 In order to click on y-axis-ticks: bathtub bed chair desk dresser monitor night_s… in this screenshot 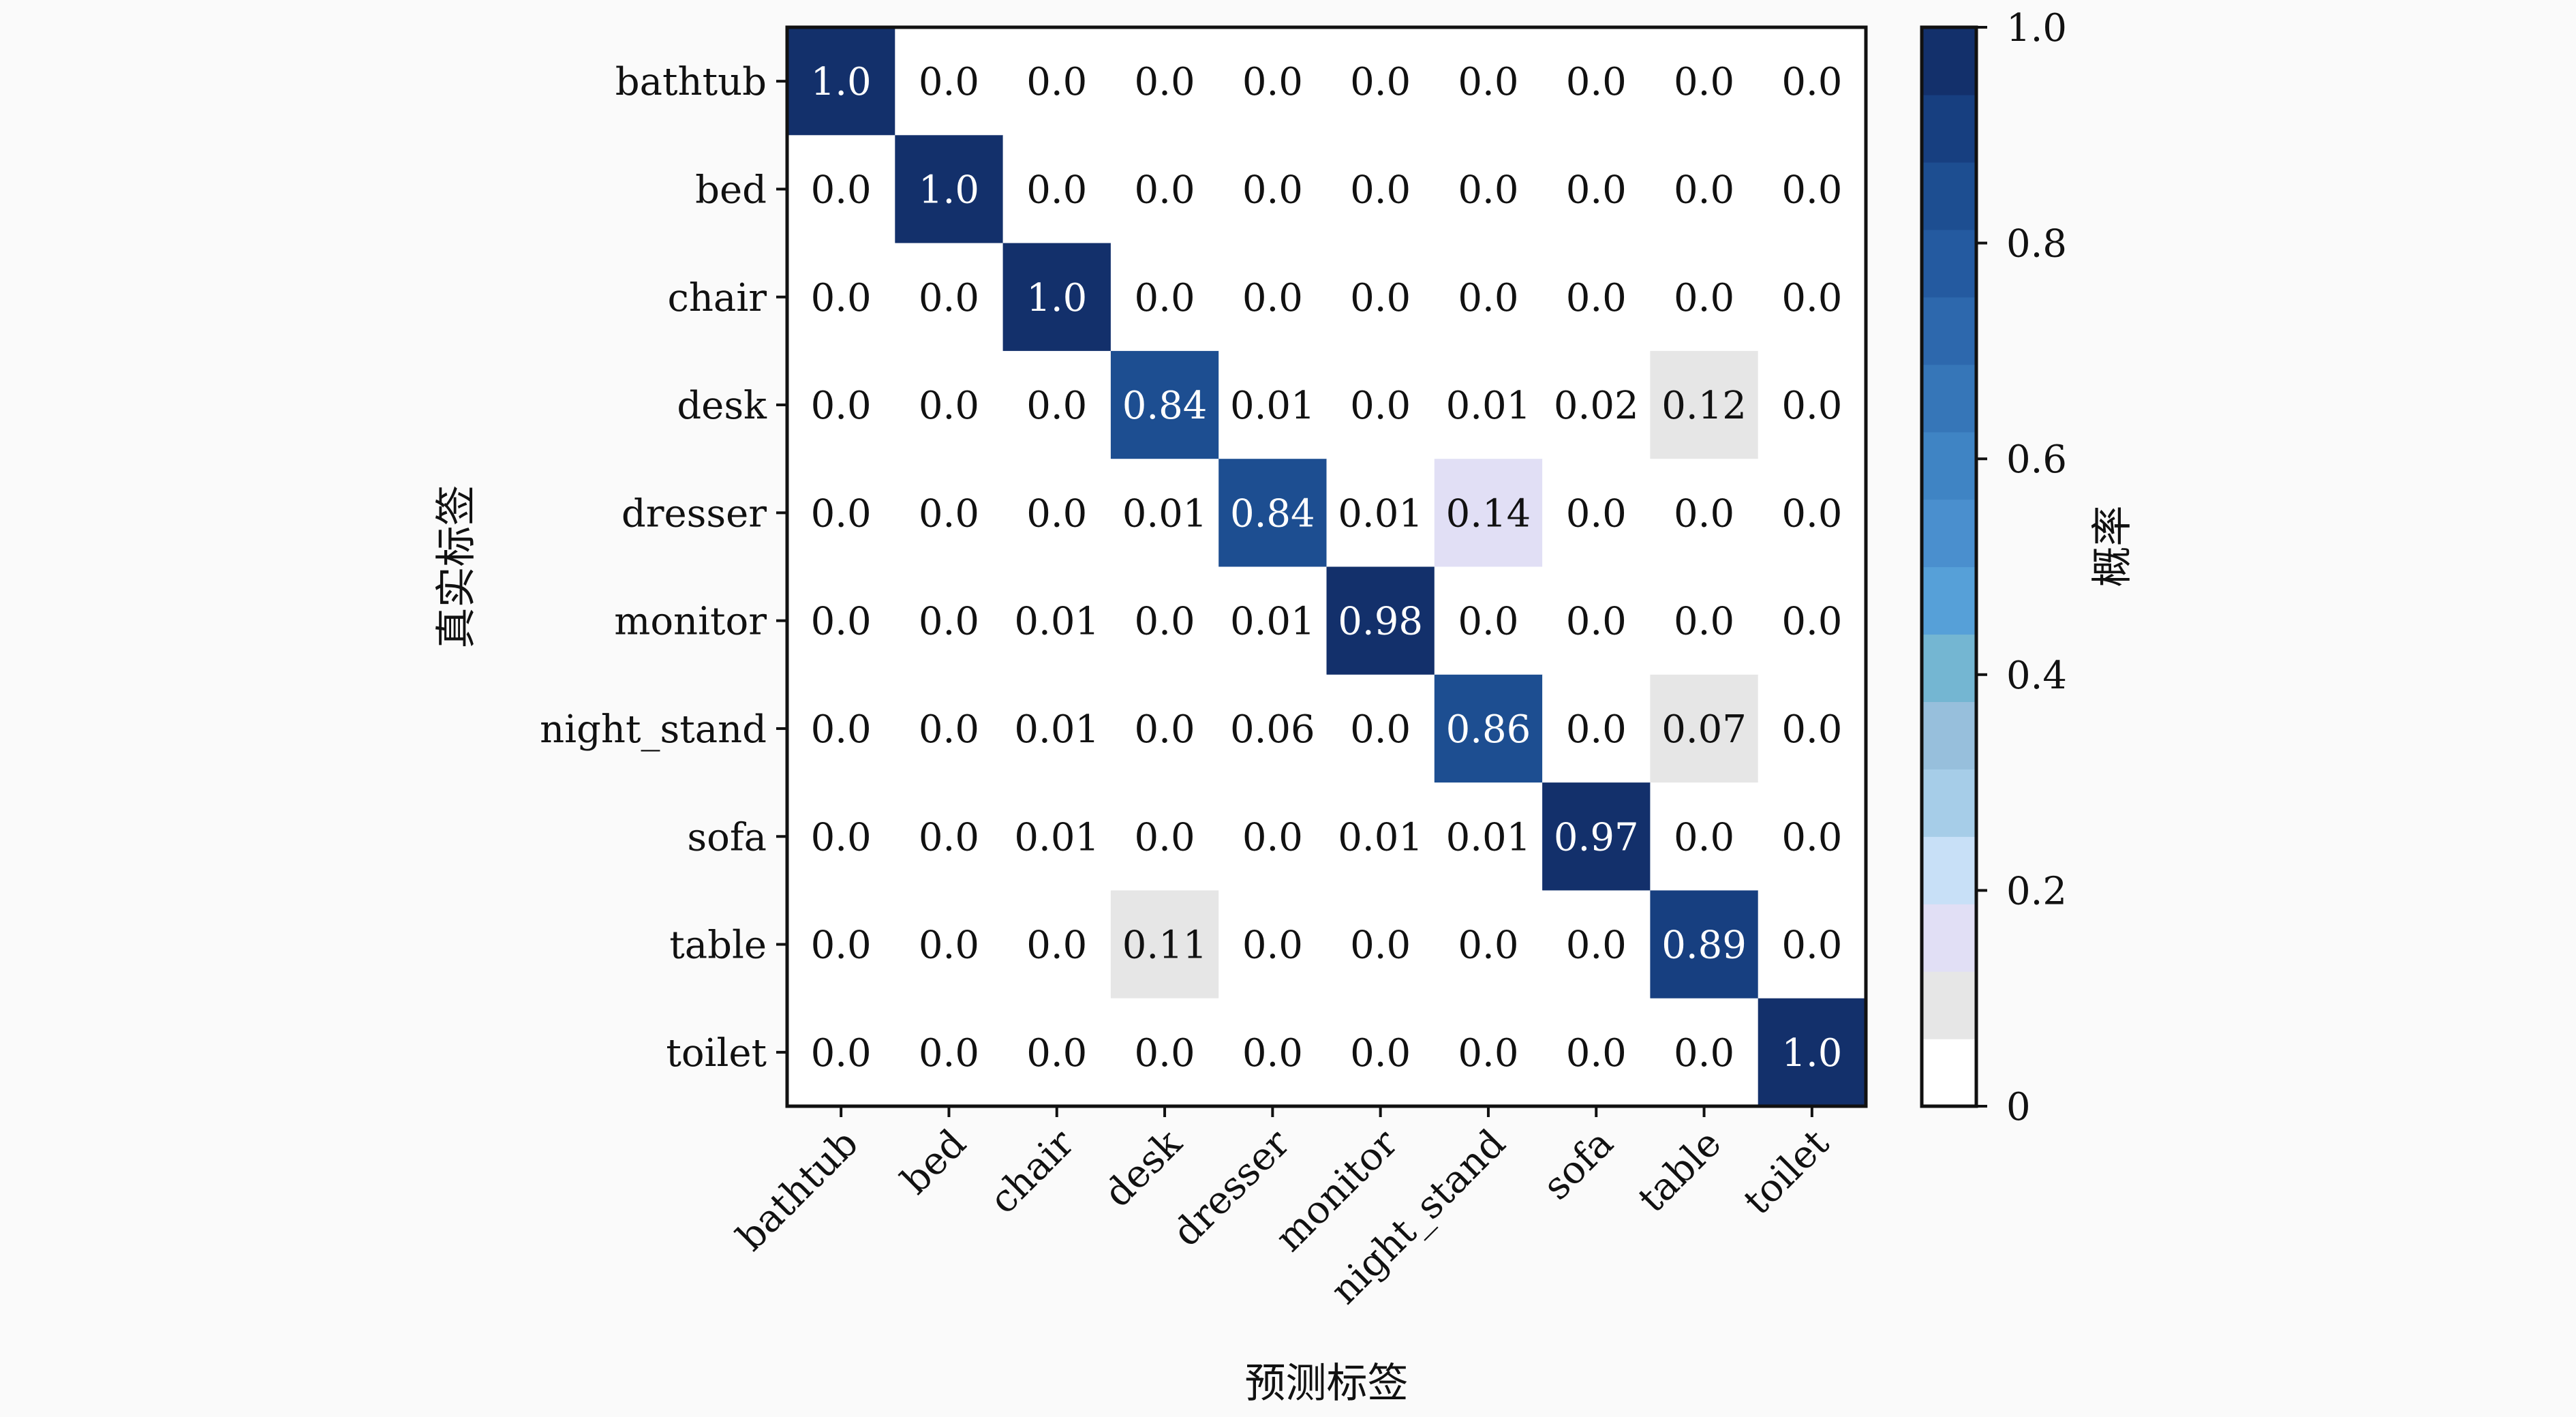, I will do `click(663, 568)`.